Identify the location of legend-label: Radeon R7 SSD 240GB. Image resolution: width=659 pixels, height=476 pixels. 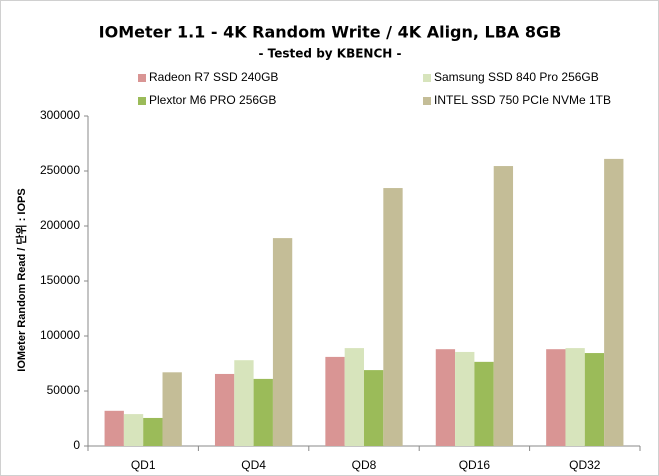
(213, 77).